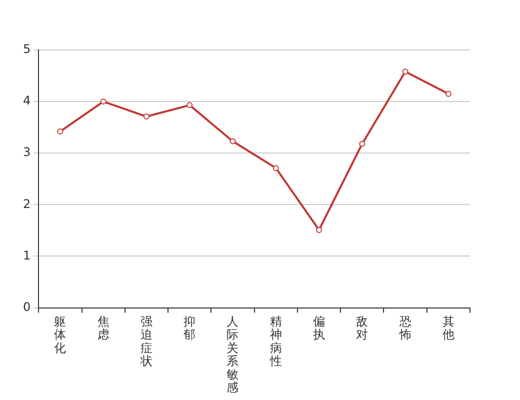 The width and height of the screenshot is (520, 400). Describe the element at coordinates (60, 334) in the screenshot. I see `x-tick-label: 躯体化` at that location.